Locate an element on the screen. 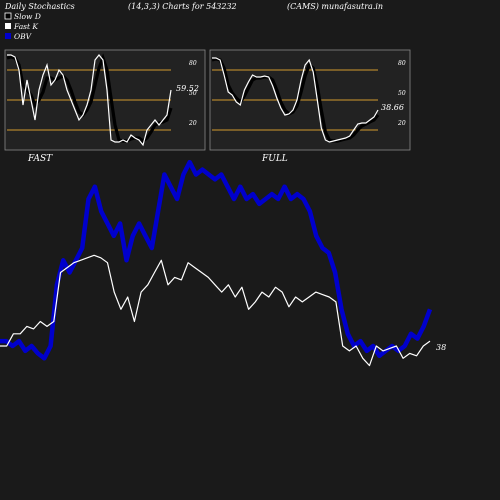 This screenshot has width=500, height=500. legend: Slow D Fast K OBV is located at coordinates (22, 26).